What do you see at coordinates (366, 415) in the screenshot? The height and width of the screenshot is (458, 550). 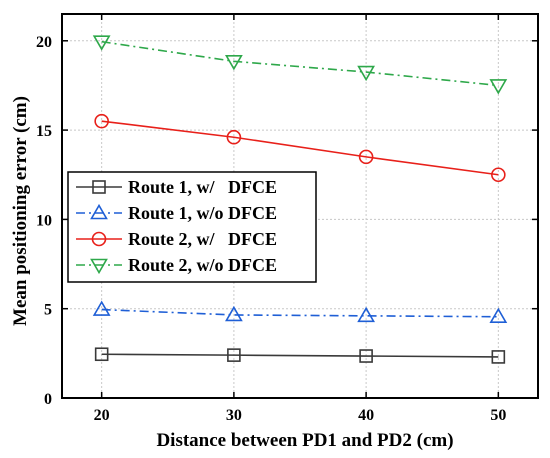 I see `x-tick-label: 40` at bounding box center [366, 415].